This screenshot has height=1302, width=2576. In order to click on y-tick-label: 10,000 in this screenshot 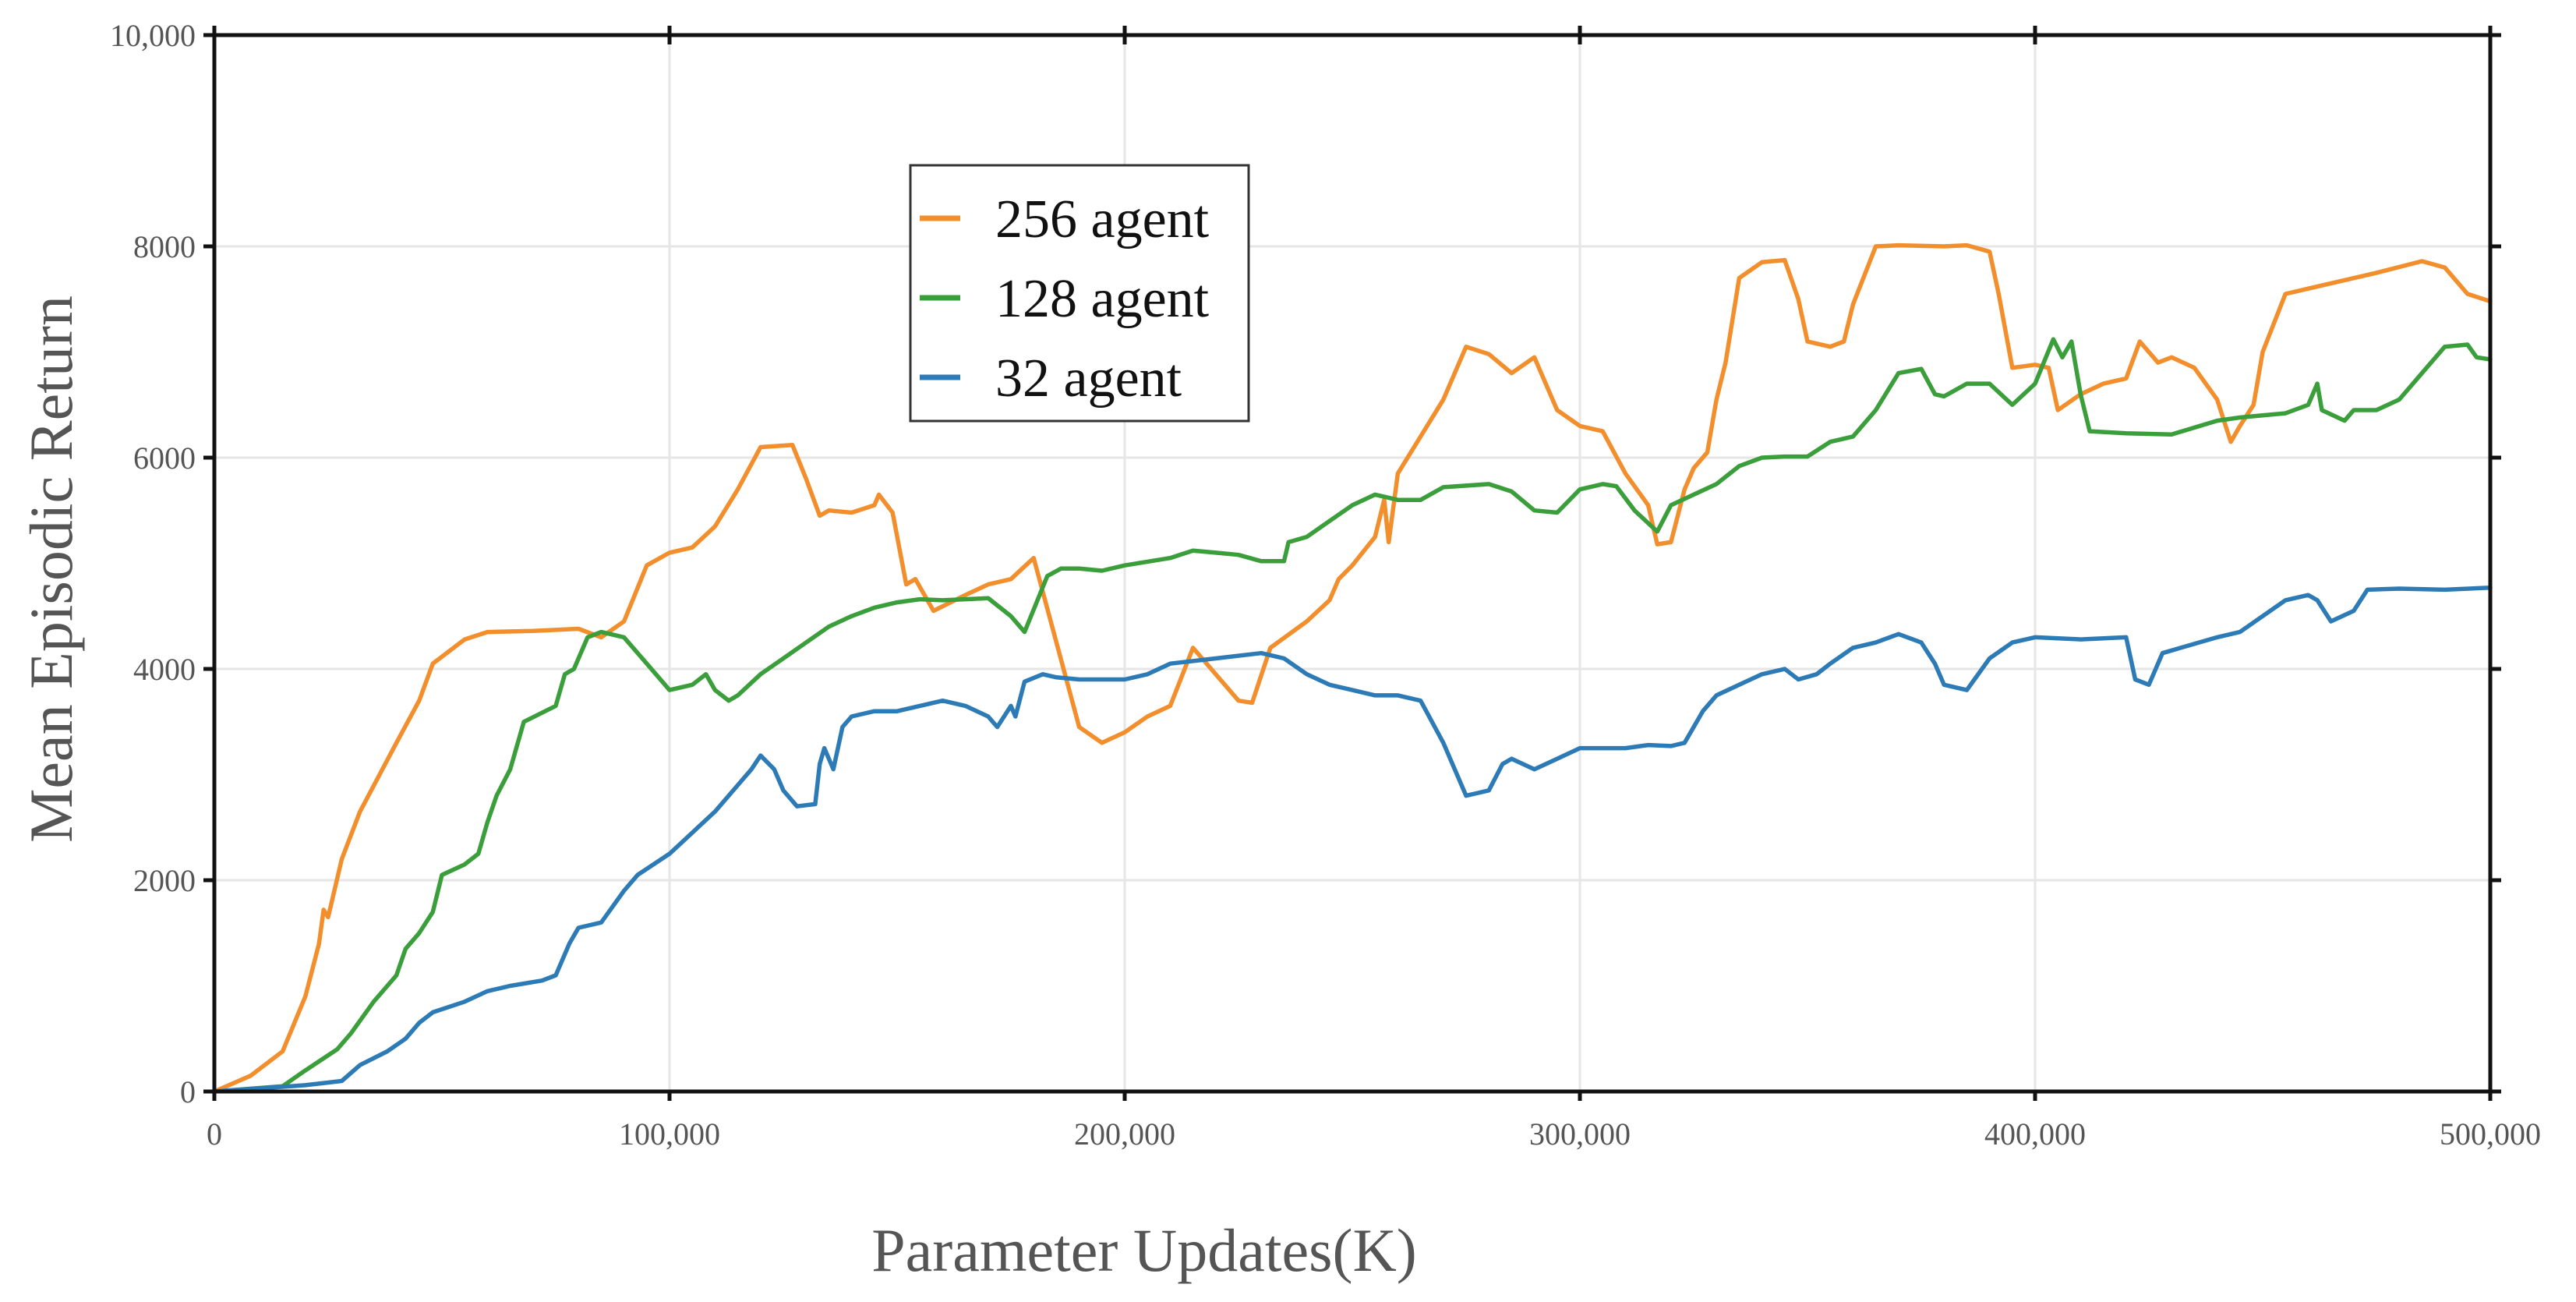, I will do `click(153, 35)`.